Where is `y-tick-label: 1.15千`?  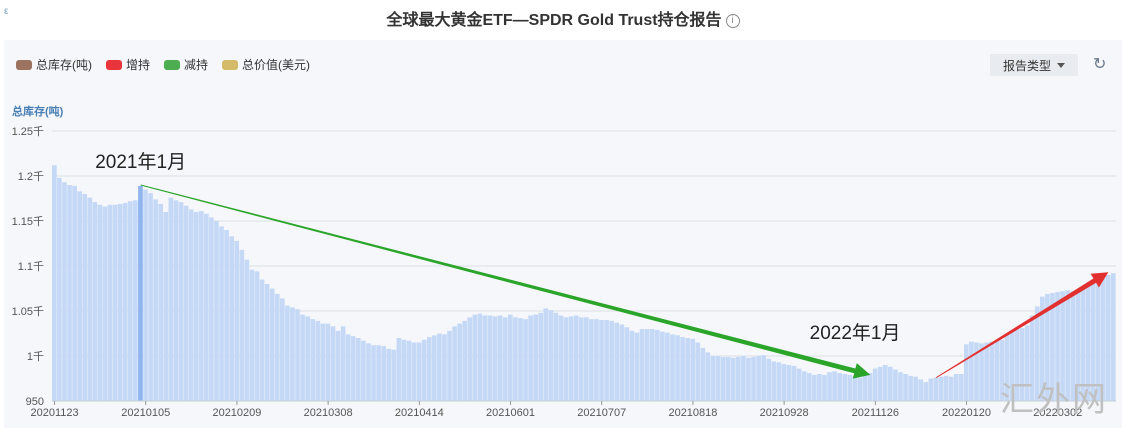
y-tick-label: 1.15千 is located at coordinates (28, 221).